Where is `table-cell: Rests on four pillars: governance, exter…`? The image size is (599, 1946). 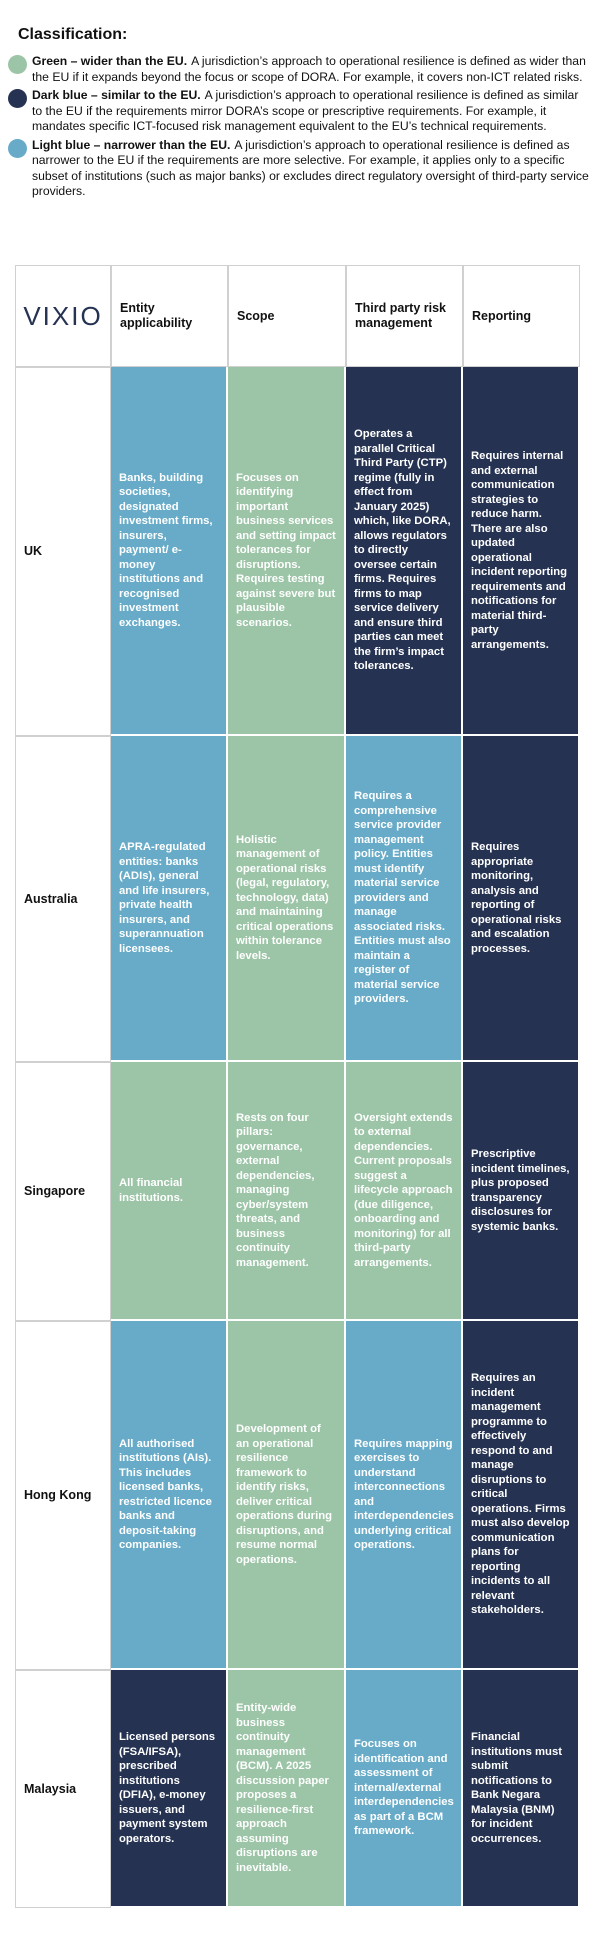
table-cell: Rests on four pillars: governance, exter… is located at coordinates (287, 1191).